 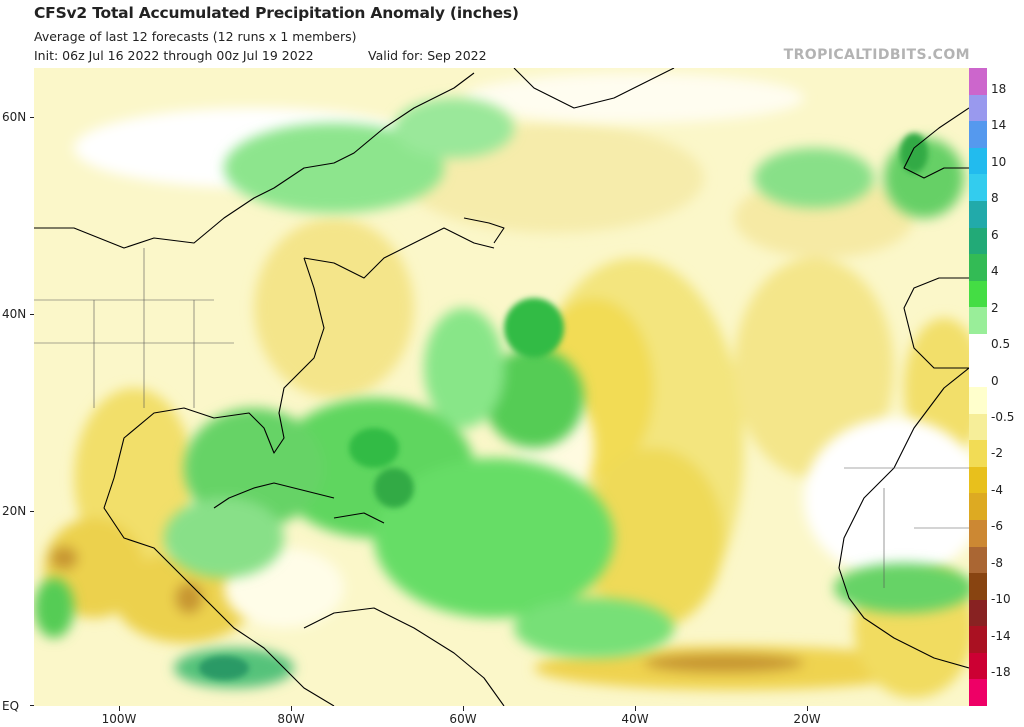 I want to click on colorbar-label: 14, so click(x=999, y=125).